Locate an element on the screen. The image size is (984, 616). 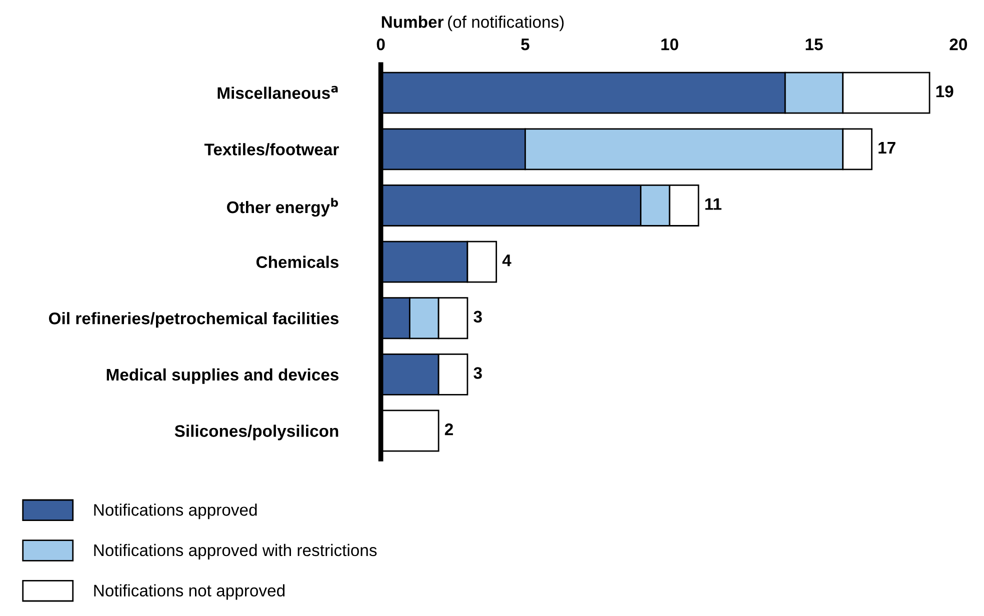
x-tick-label: 10 is located at coordinates (669, 44).